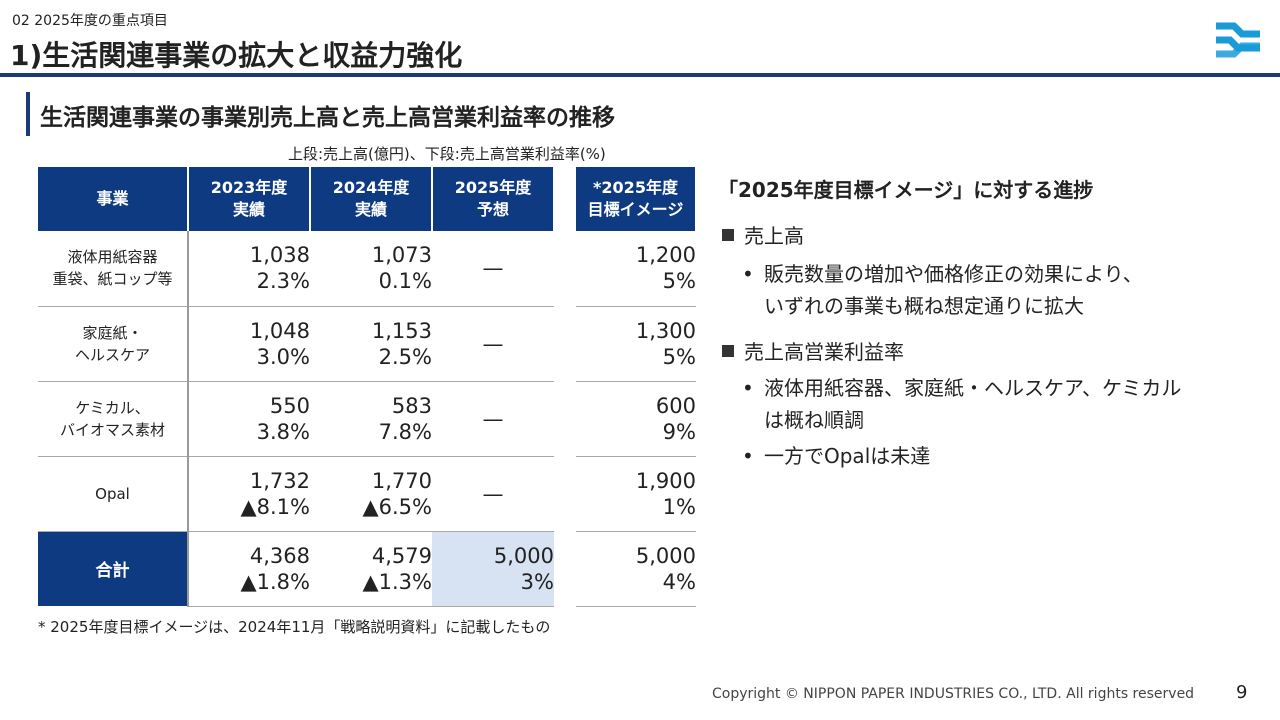 The image size is (1280, 720). What do you see at coordinates (28, 114) in the screenshot?
I see `subtitle-accent-bar` at bounding box center [28, 114].